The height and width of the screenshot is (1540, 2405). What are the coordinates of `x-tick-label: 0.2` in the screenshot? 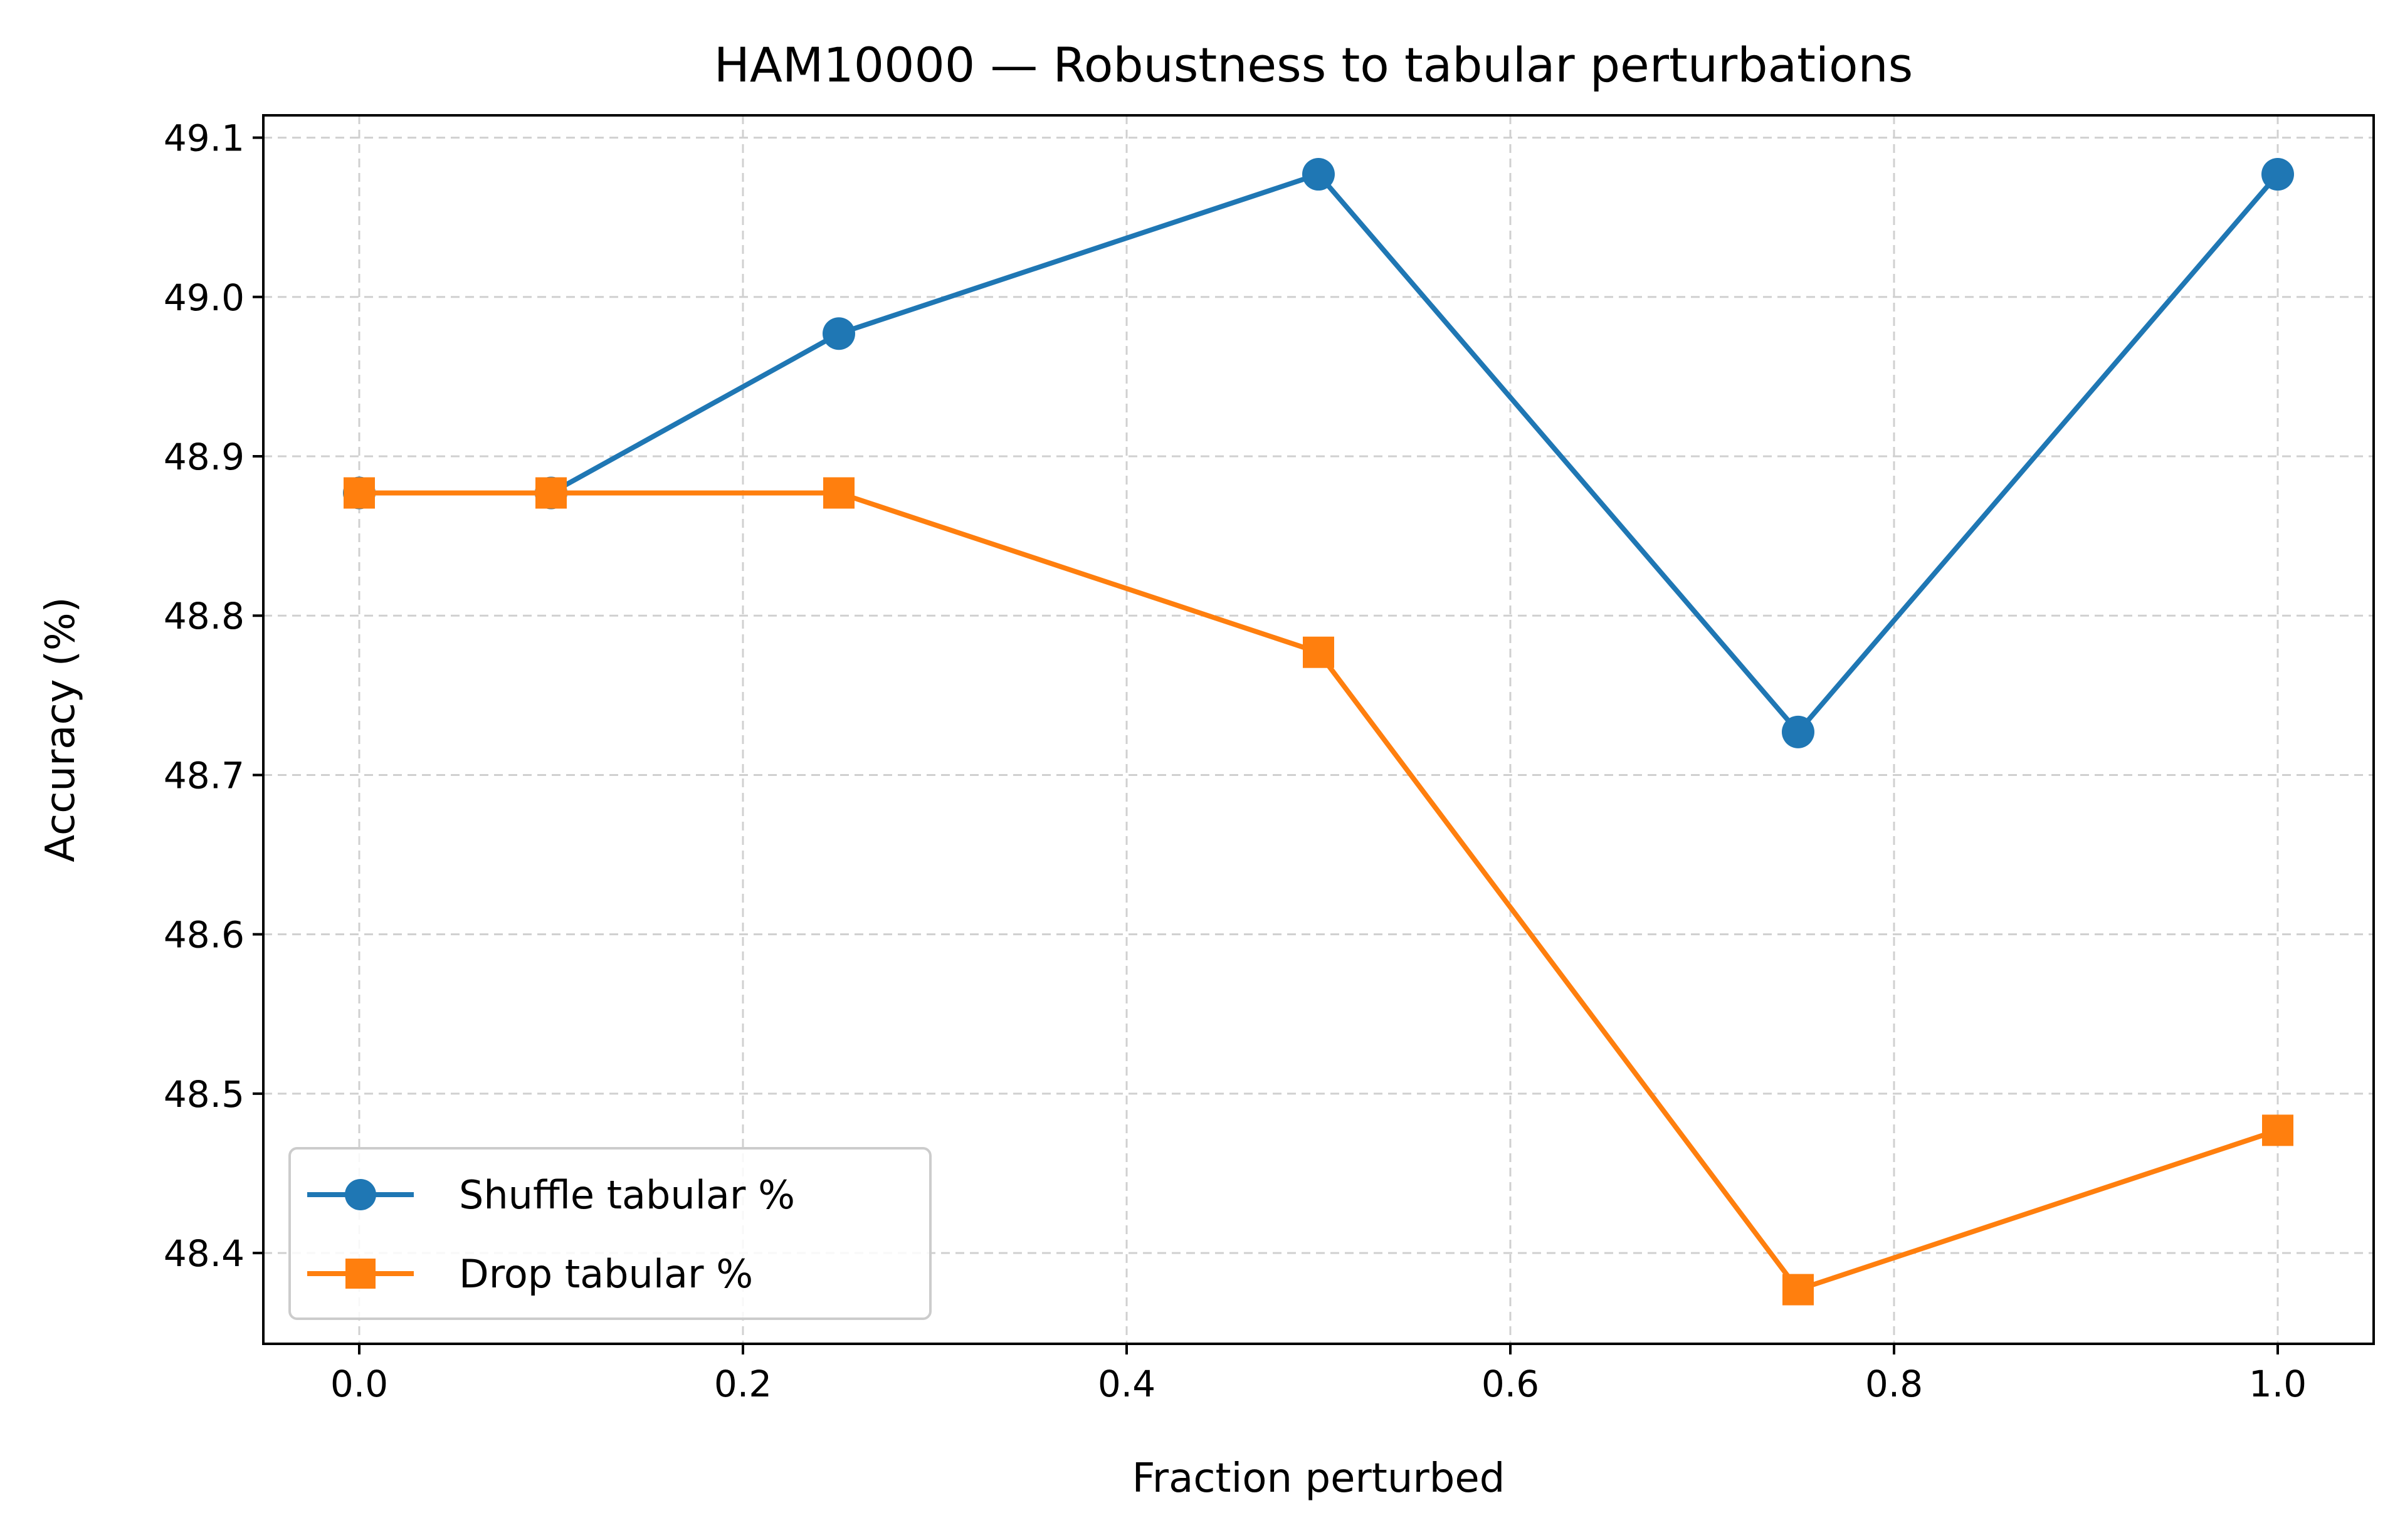 It's located at (743, 1384).